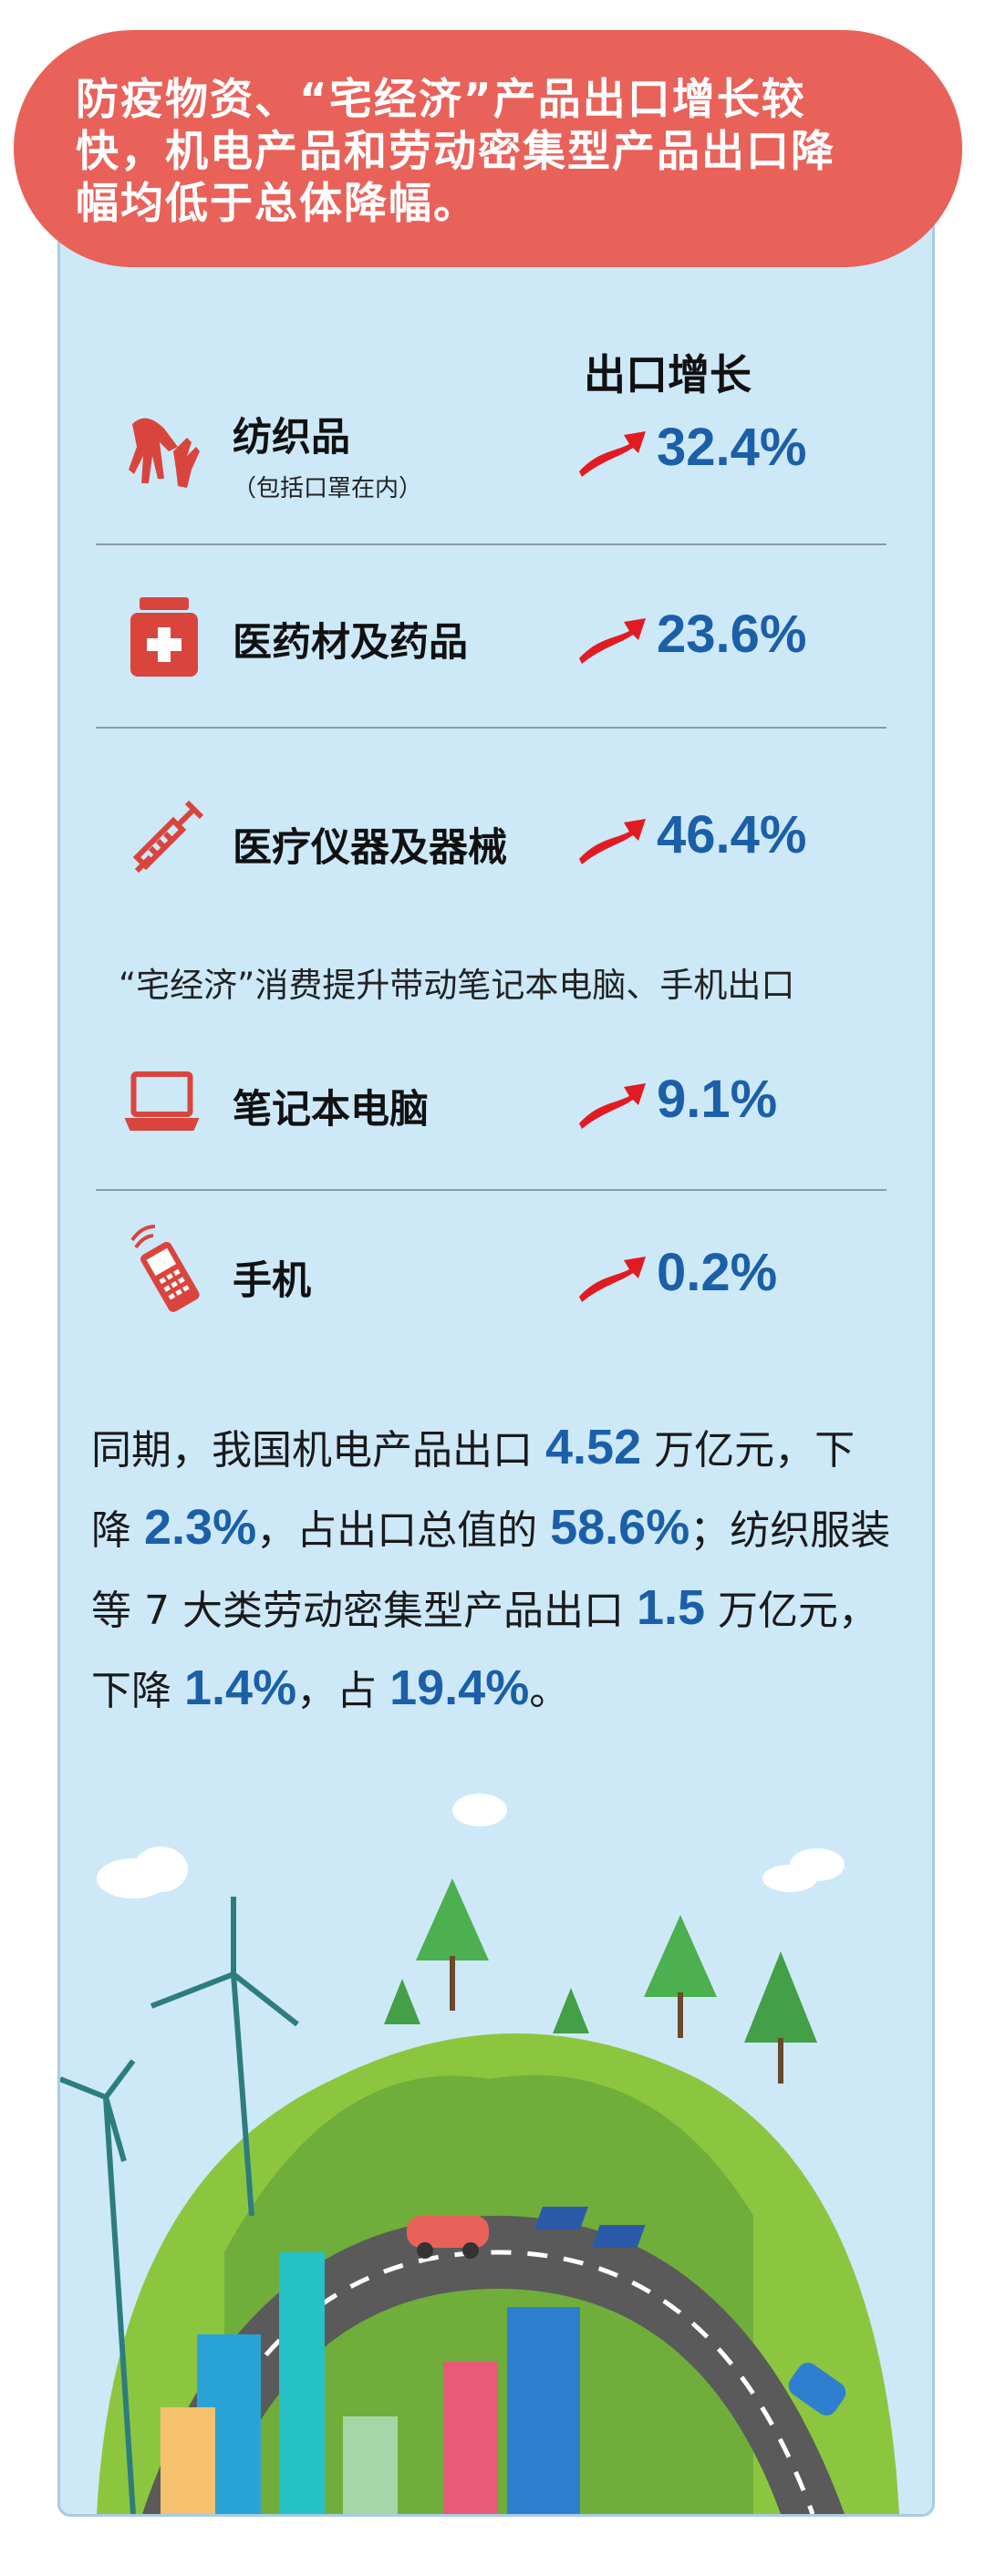 This screenshot has width=985, height=2576. What do you see at coordinates (241, 1687) in the screenshot?
I see `highlight-value: 1.4%` at bounding box center [241, 1687].